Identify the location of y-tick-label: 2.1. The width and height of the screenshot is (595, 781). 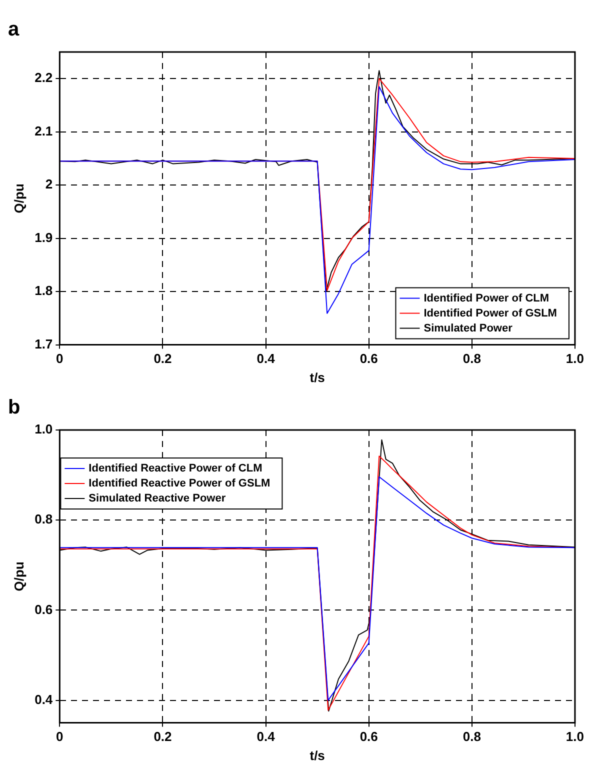
(43, 130).